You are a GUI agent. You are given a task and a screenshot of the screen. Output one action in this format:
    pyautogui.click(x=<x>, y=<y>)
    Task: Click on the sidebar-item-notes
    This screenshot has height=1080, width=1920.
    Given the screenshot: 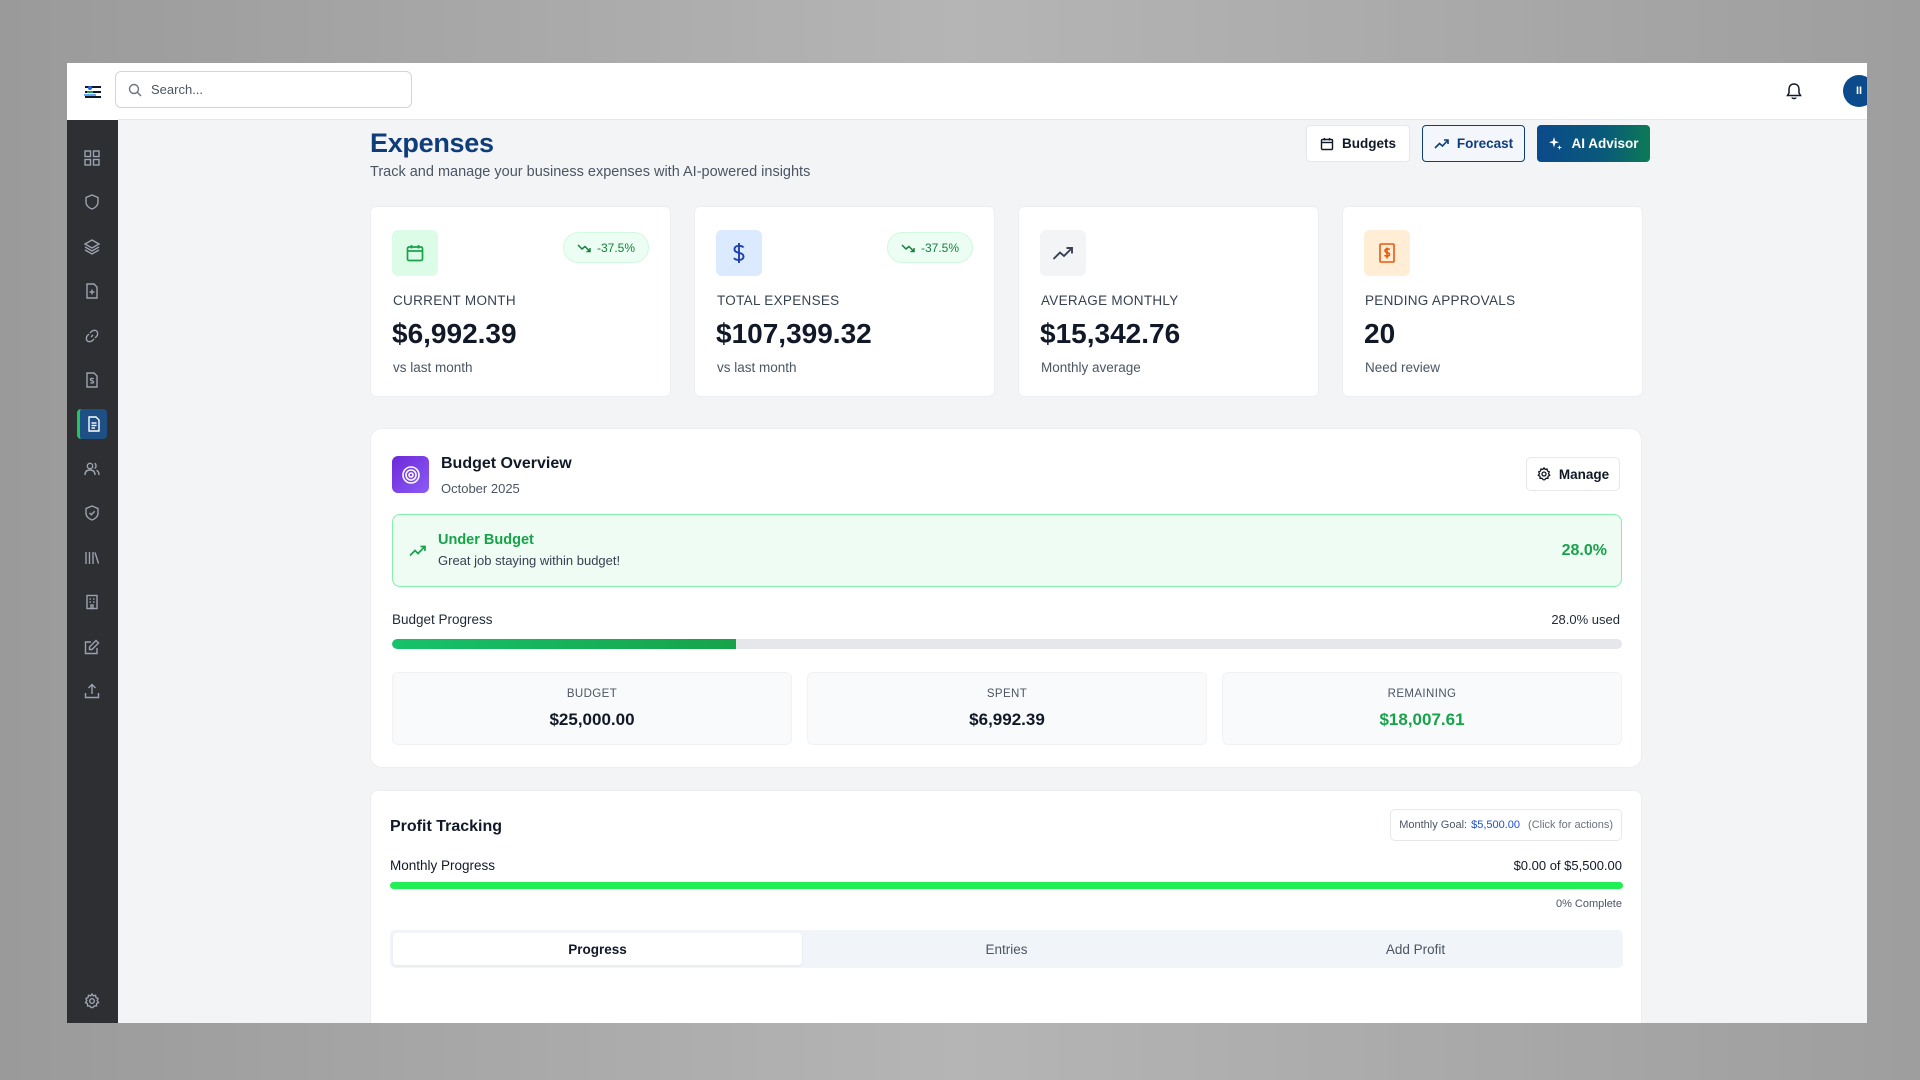 What is the action you would take?
    pyautogui.click(x=92, y=647)
    